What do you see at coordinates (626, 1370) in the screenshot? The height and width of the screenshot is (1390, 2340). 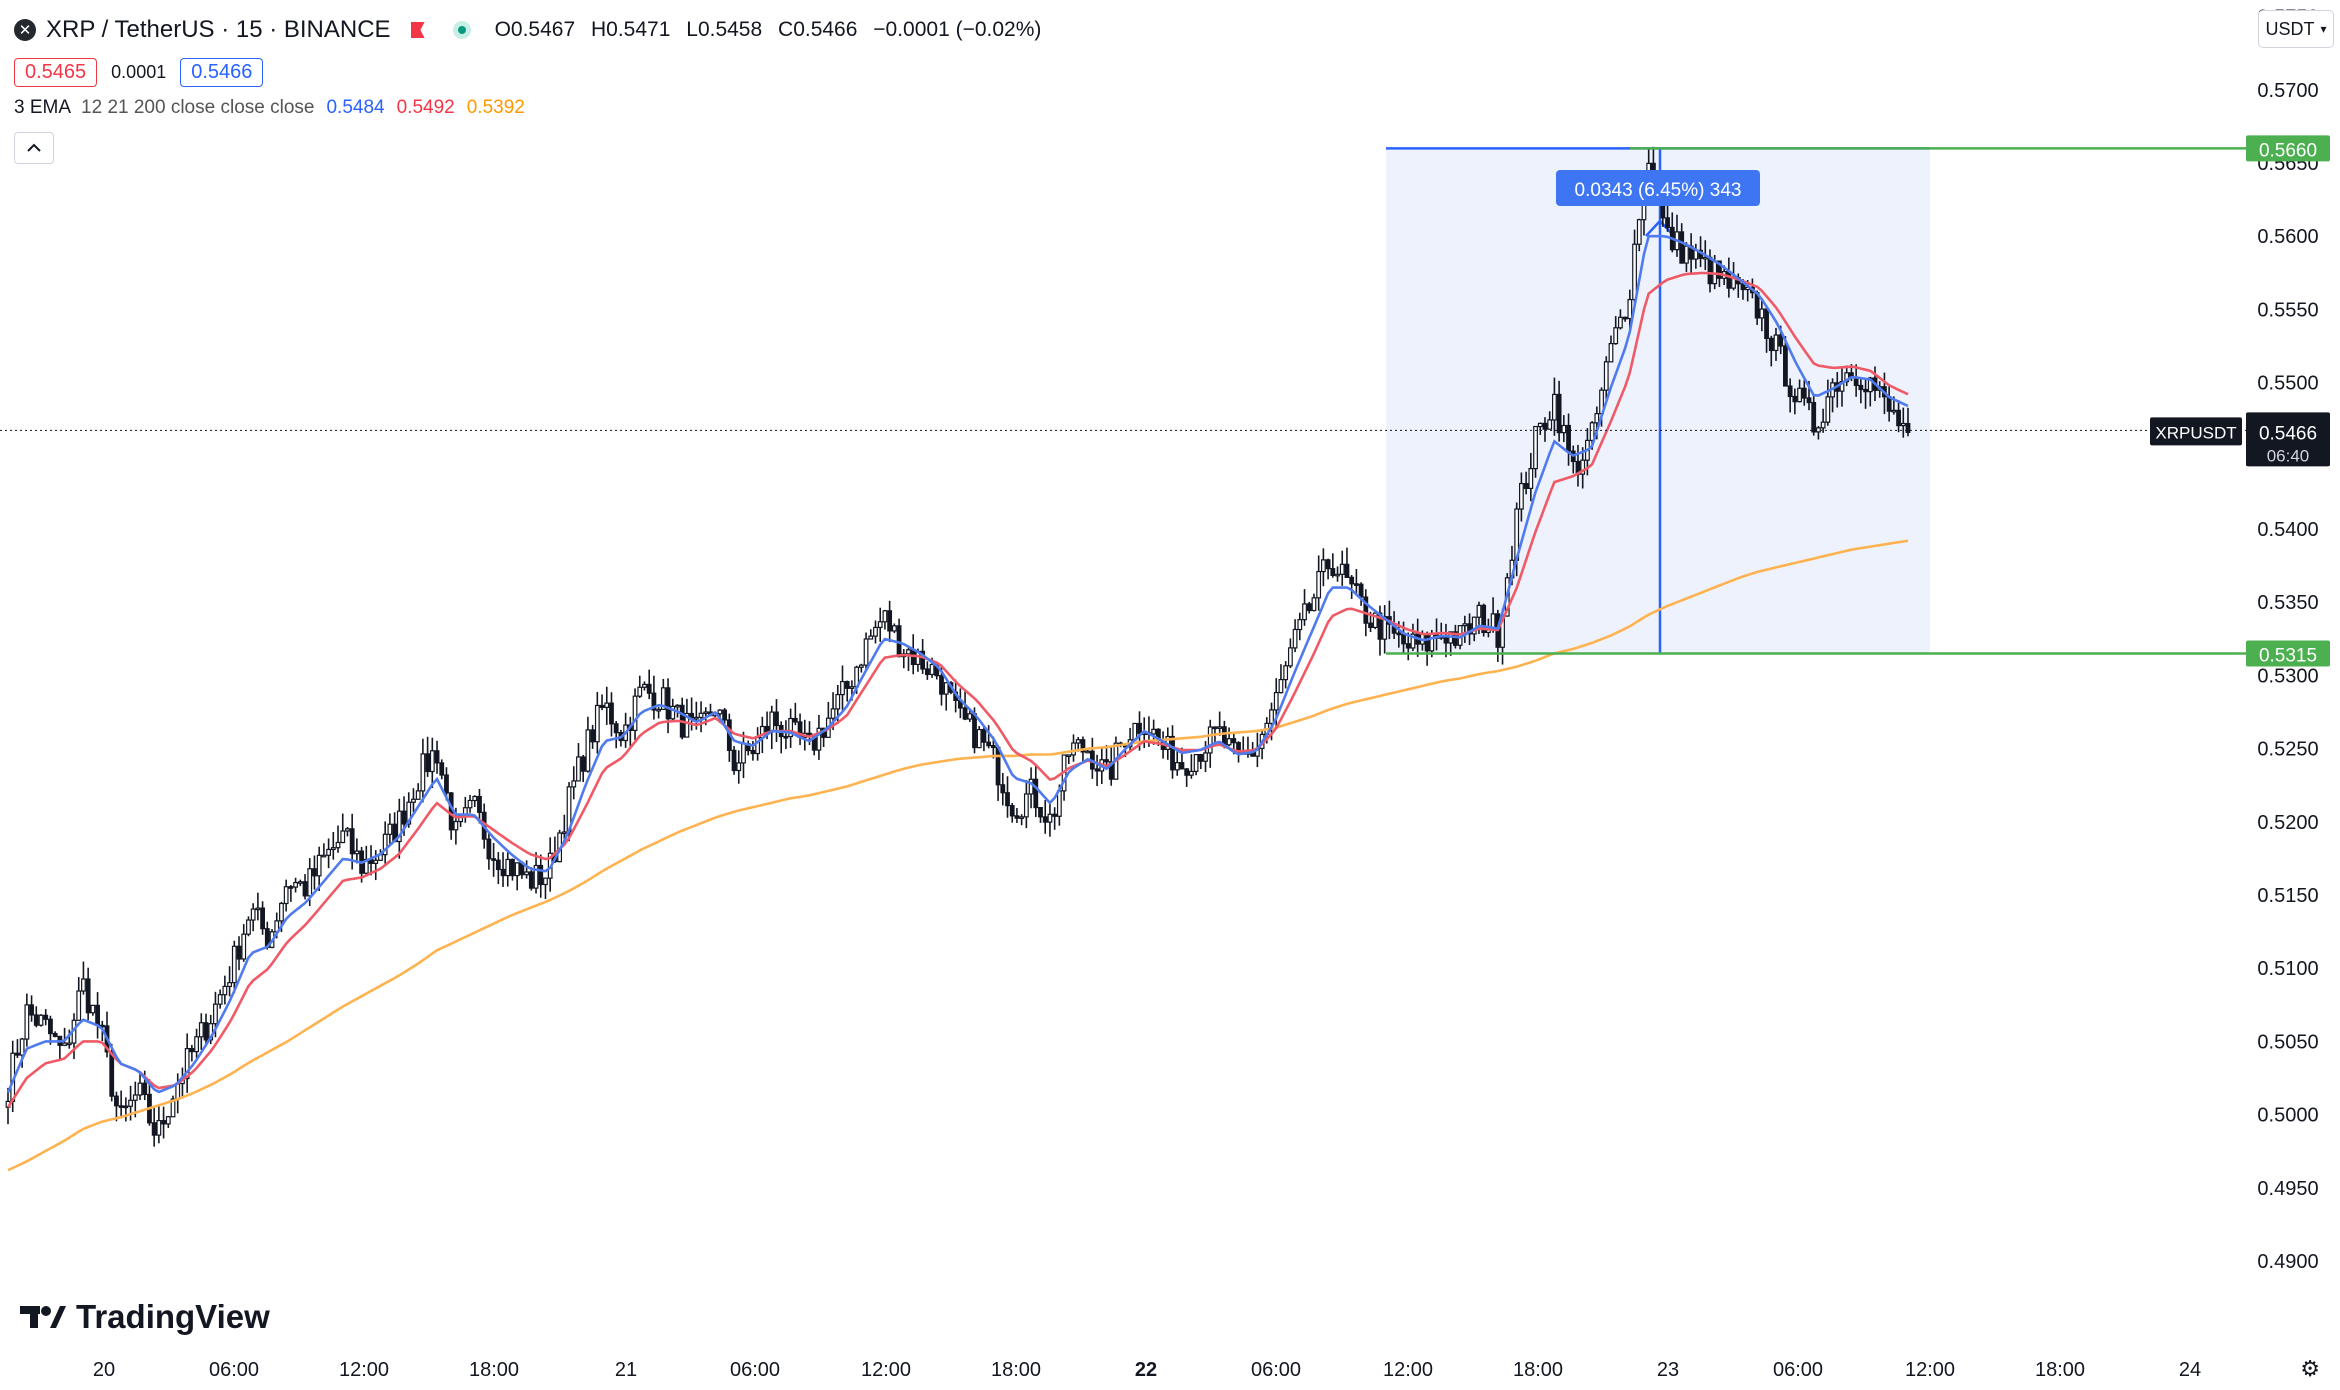 I see `time-tick-label: 21` at bounding box center [626, 1370].